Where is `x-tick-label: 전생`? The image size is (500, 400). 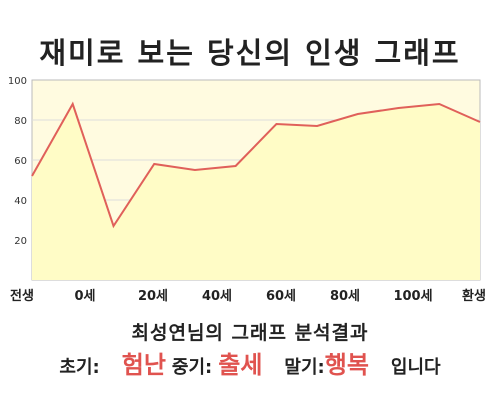
x-tick-label: 전생 is located at coordinates (22, 296).